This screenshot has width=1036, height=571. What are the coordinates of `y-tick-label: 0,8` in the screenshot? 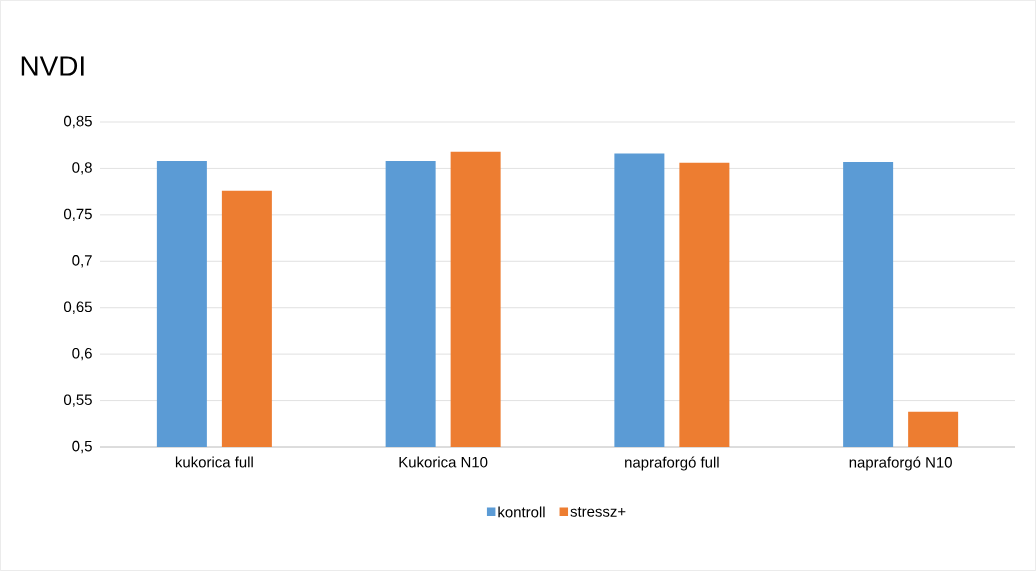 It's located at (82, 168).